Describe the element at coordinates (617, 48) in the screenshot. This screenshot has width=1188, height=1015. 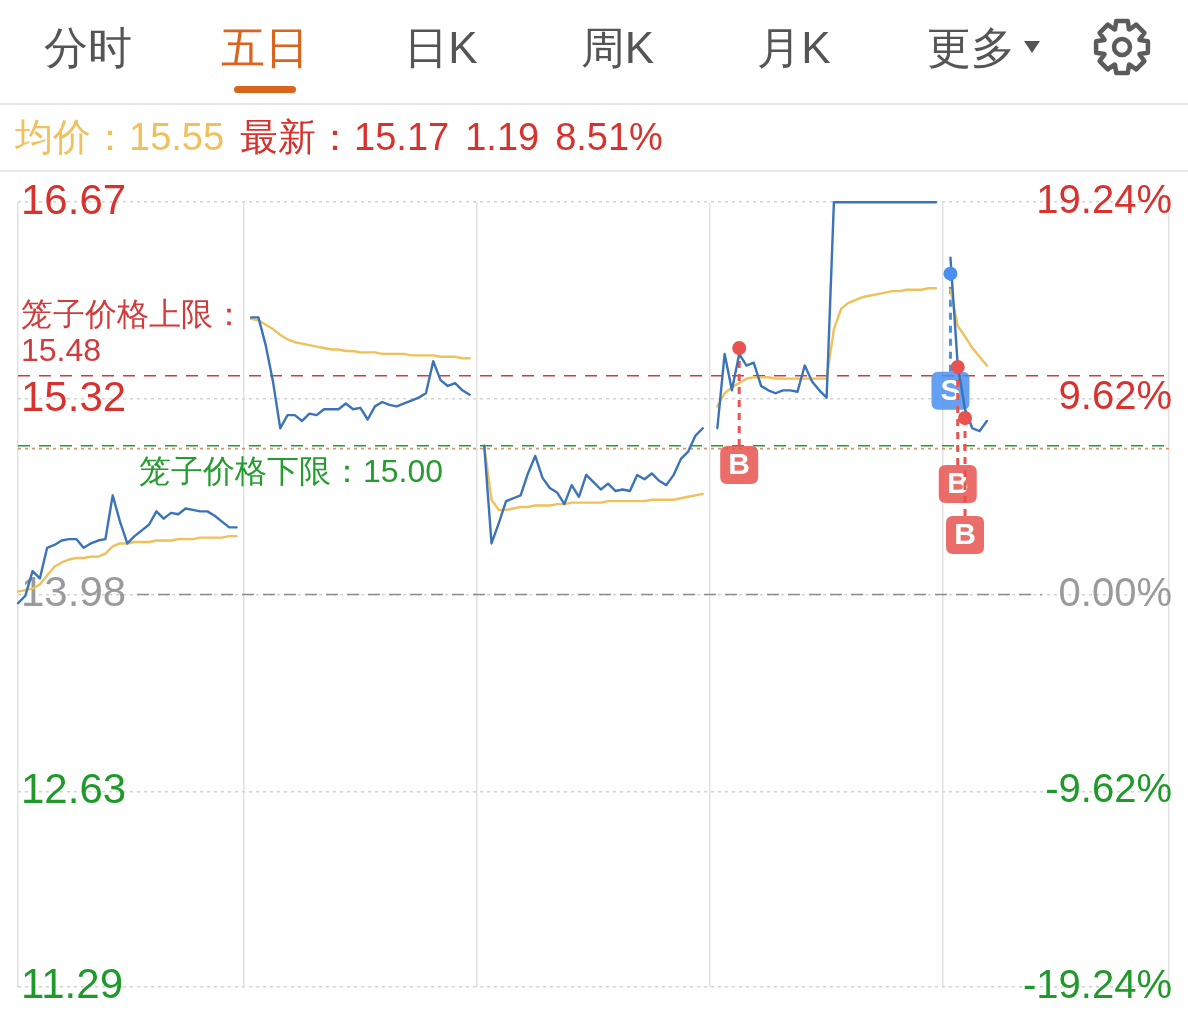
I see `text: 周K` at that location.